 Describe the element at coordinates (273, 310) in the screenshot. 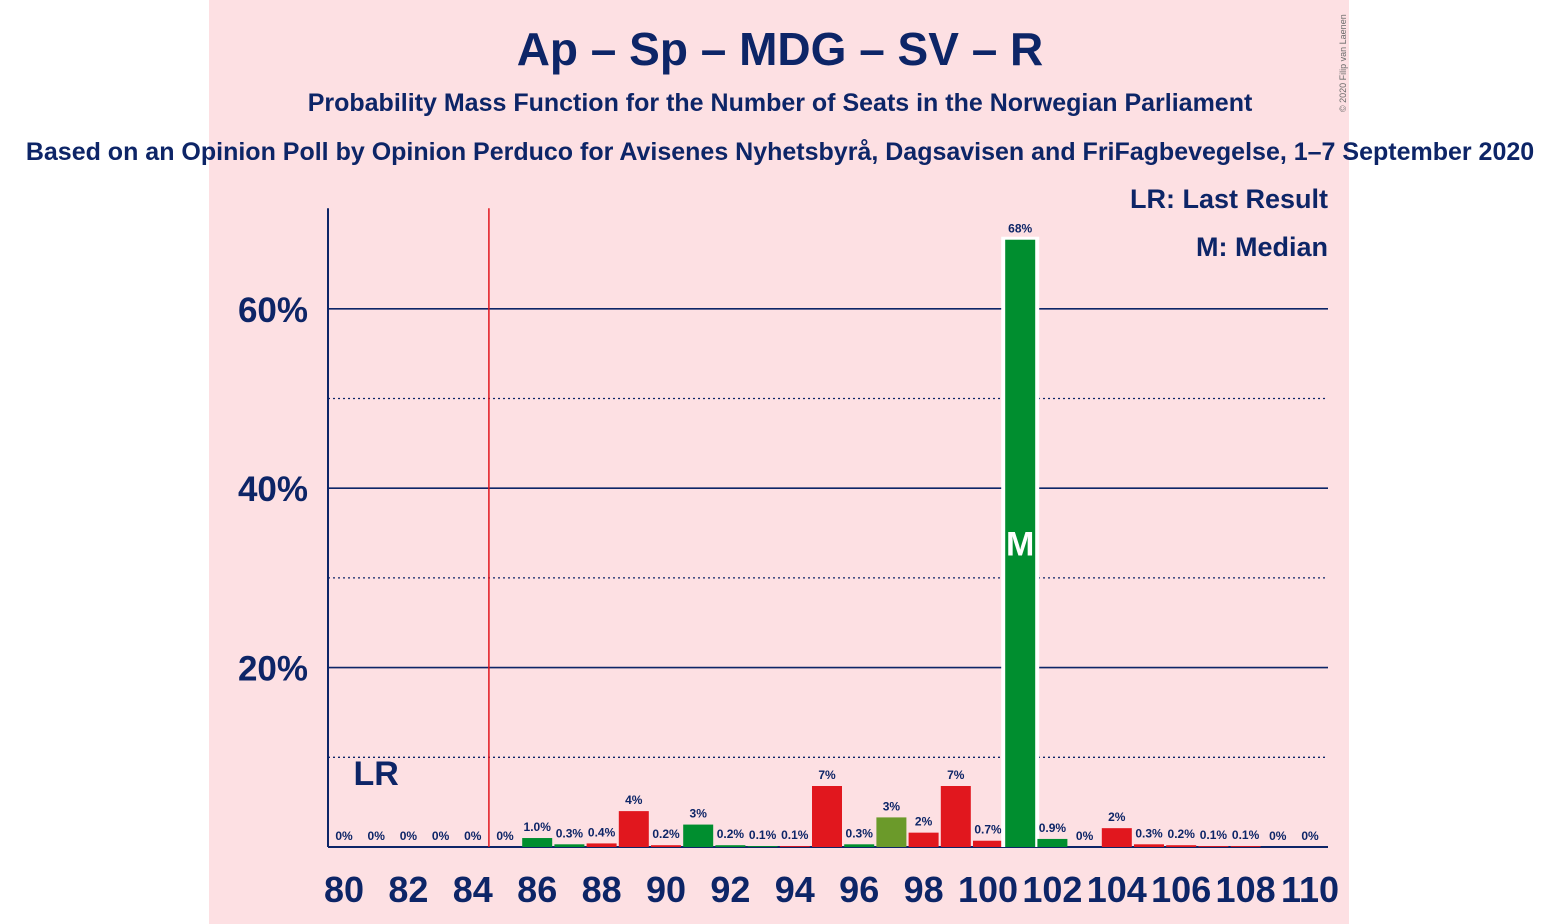

I see `y-tick-label: 60%` at that location.